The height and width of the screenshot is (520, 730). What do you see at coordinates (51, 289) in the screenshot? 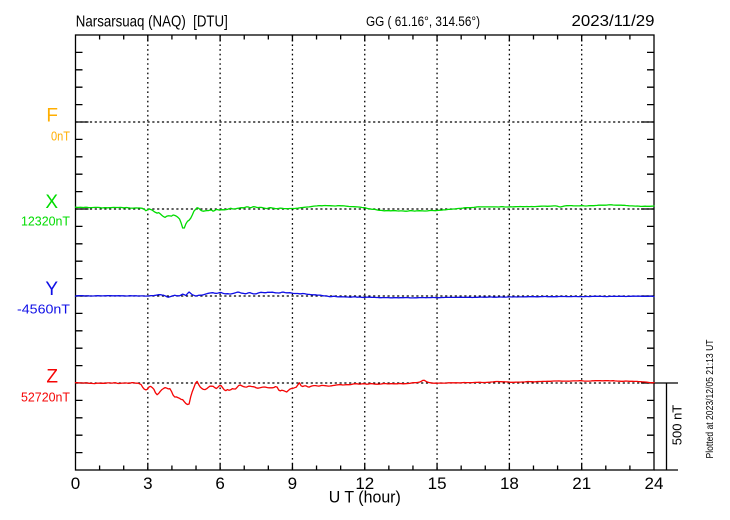
I see `svg-text: Y` at bounding box center [51, 289].